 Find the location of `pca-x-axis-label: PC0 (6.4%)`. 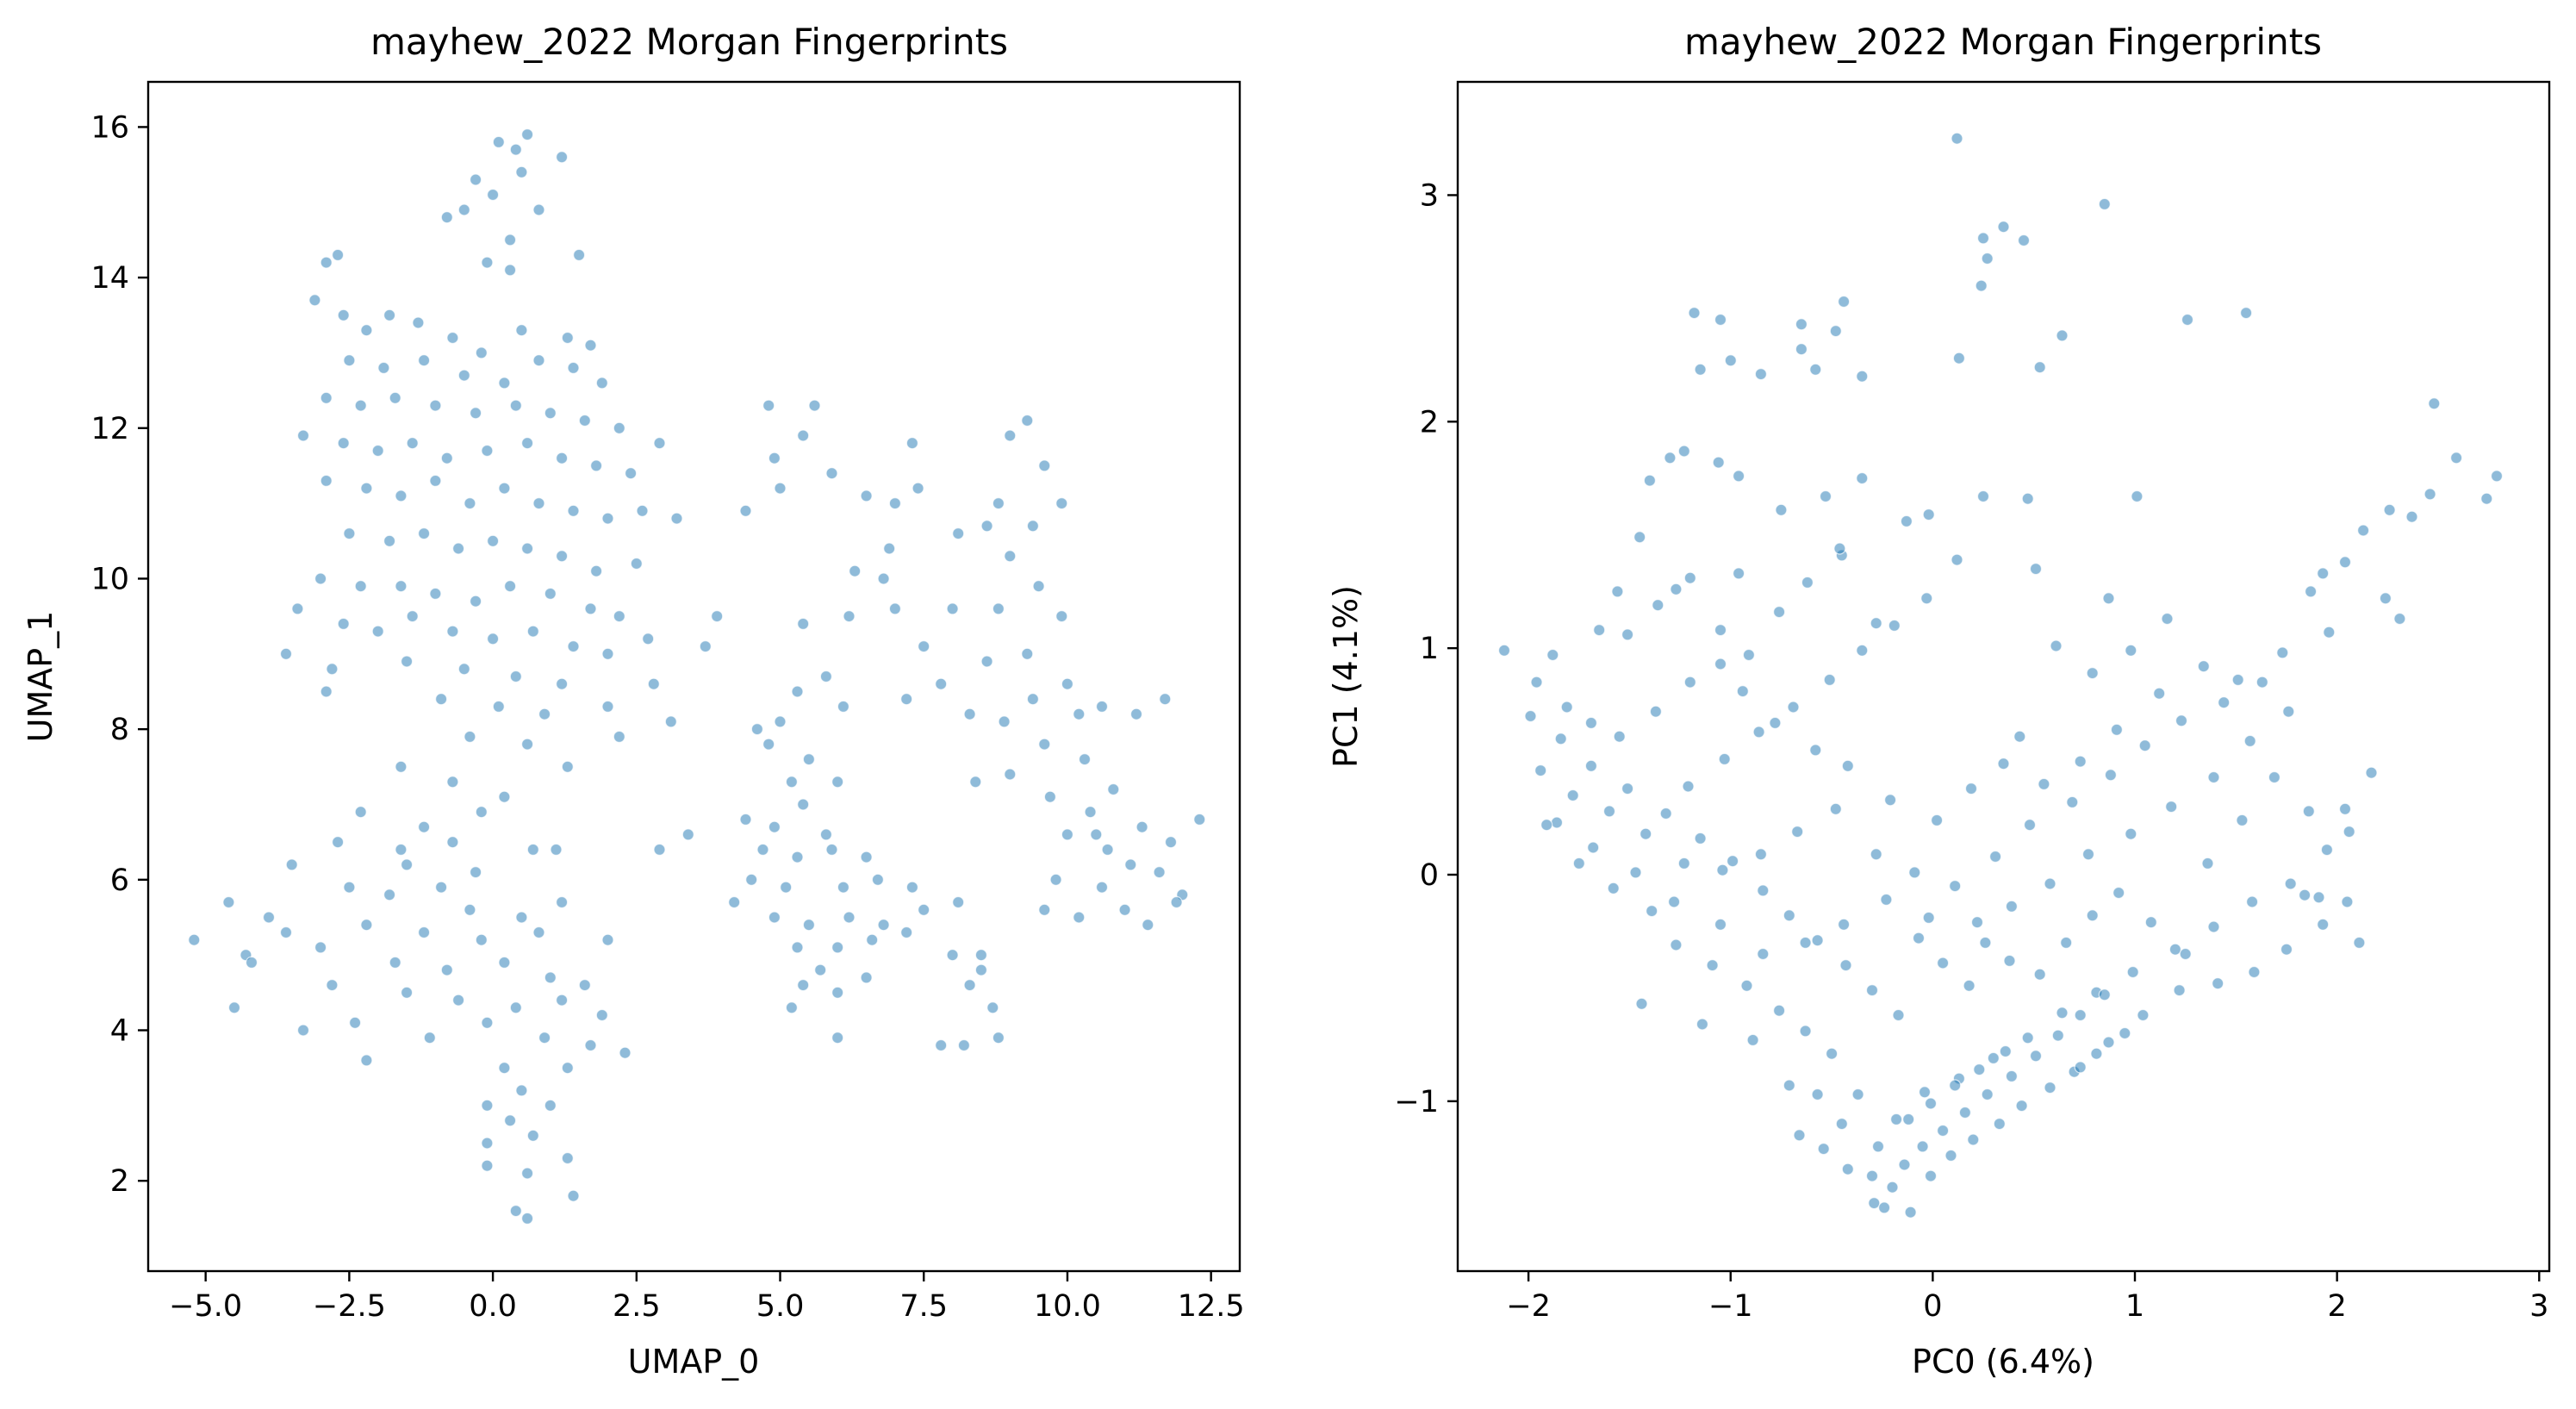

pca-x-axis-label: PC0 (6.4%) is located at coordinates (2003, 1362).